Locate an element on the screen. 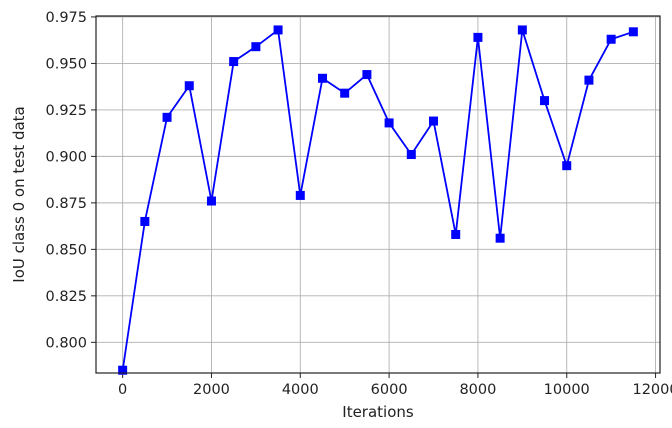 The width and height of the screenshot is (672, 428). y-axis-label: IoU class 0 on test data is located at coordinates (19, 194).